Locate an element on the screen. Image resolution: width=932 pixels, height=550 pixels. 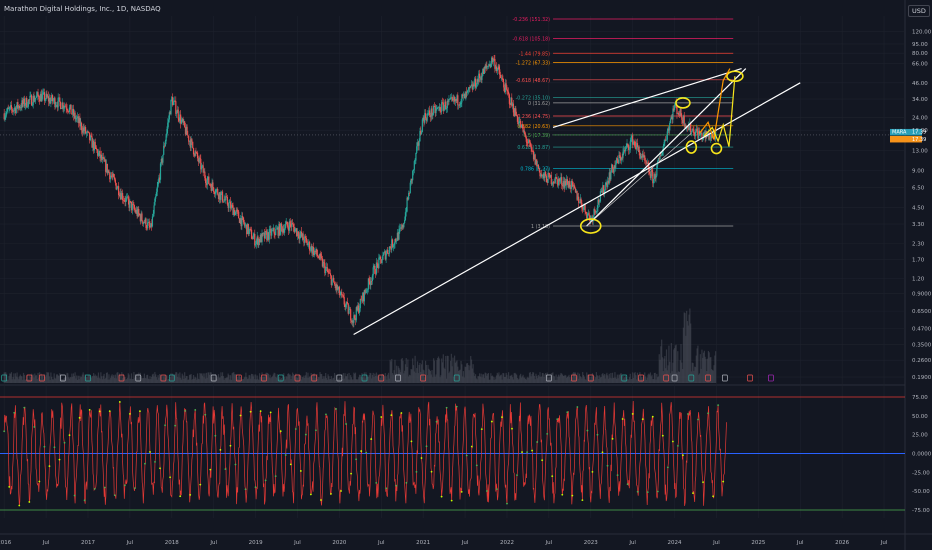
price-tick-label: 2.30 is located at coordinates (918, 244).